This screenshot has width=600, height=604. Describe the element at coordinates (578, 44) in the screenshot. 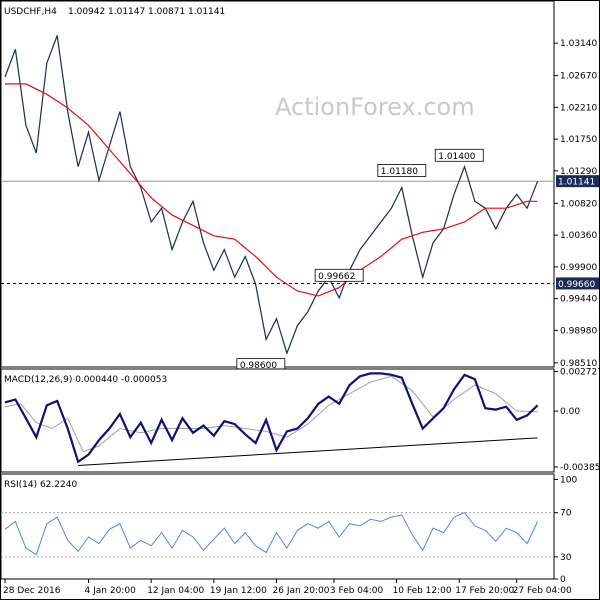

I see `price-y-tick-label: 1.03140` at that location.